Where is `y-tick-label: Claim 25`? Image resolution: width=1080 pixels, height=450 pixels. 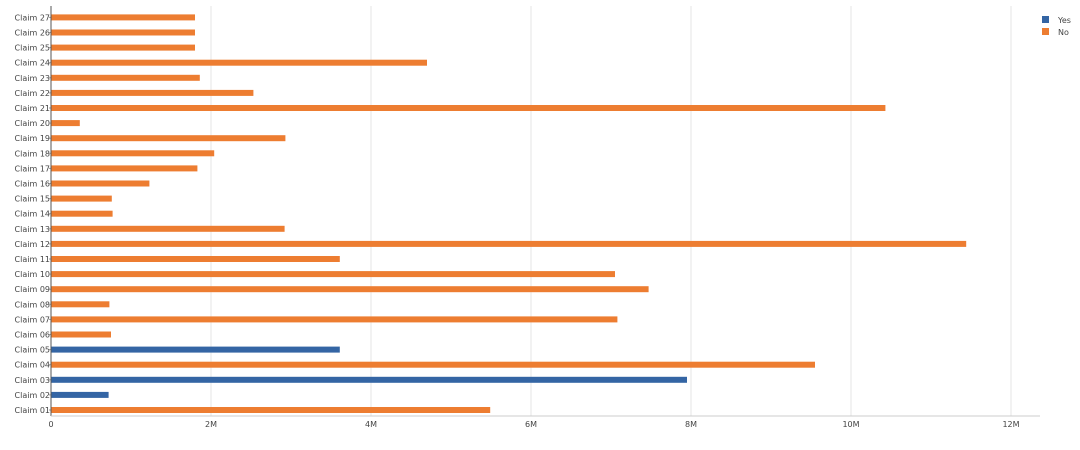
y-tick-label: Claim 25 is located at coordinates (32, 48).